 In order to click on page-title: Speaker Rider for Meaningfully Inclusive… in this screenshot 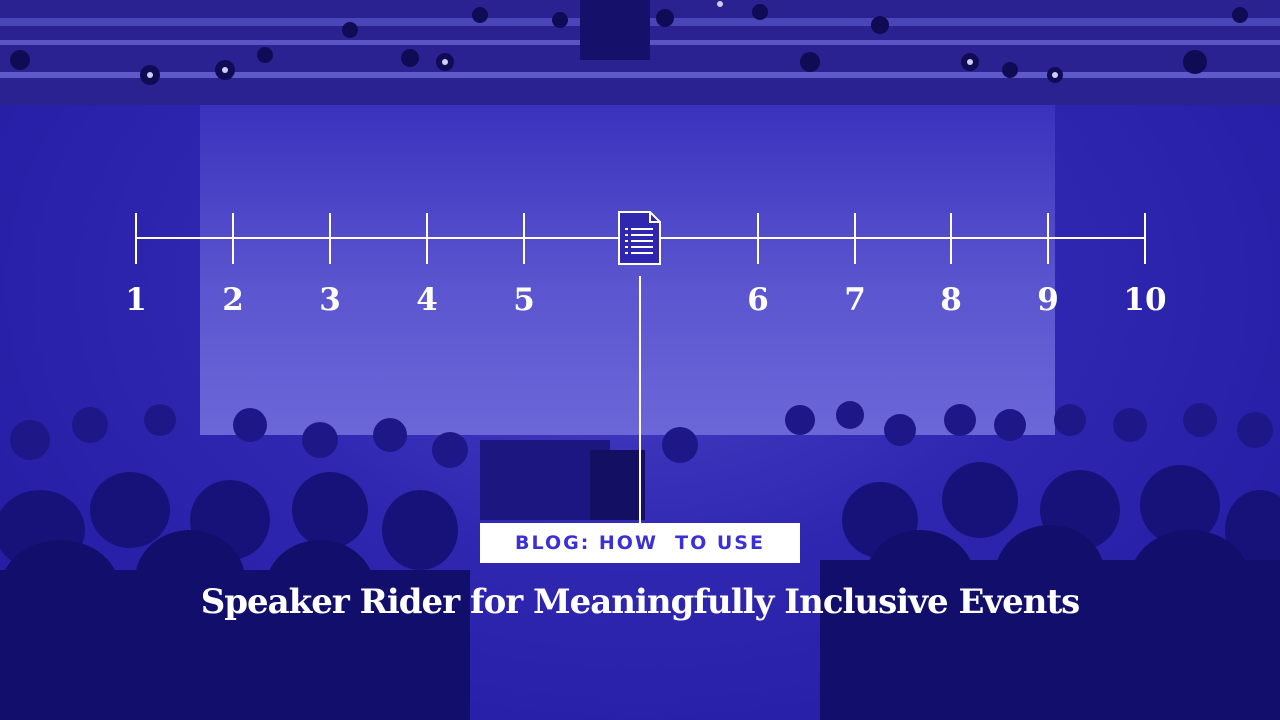, I will do `click(640, 602)`.